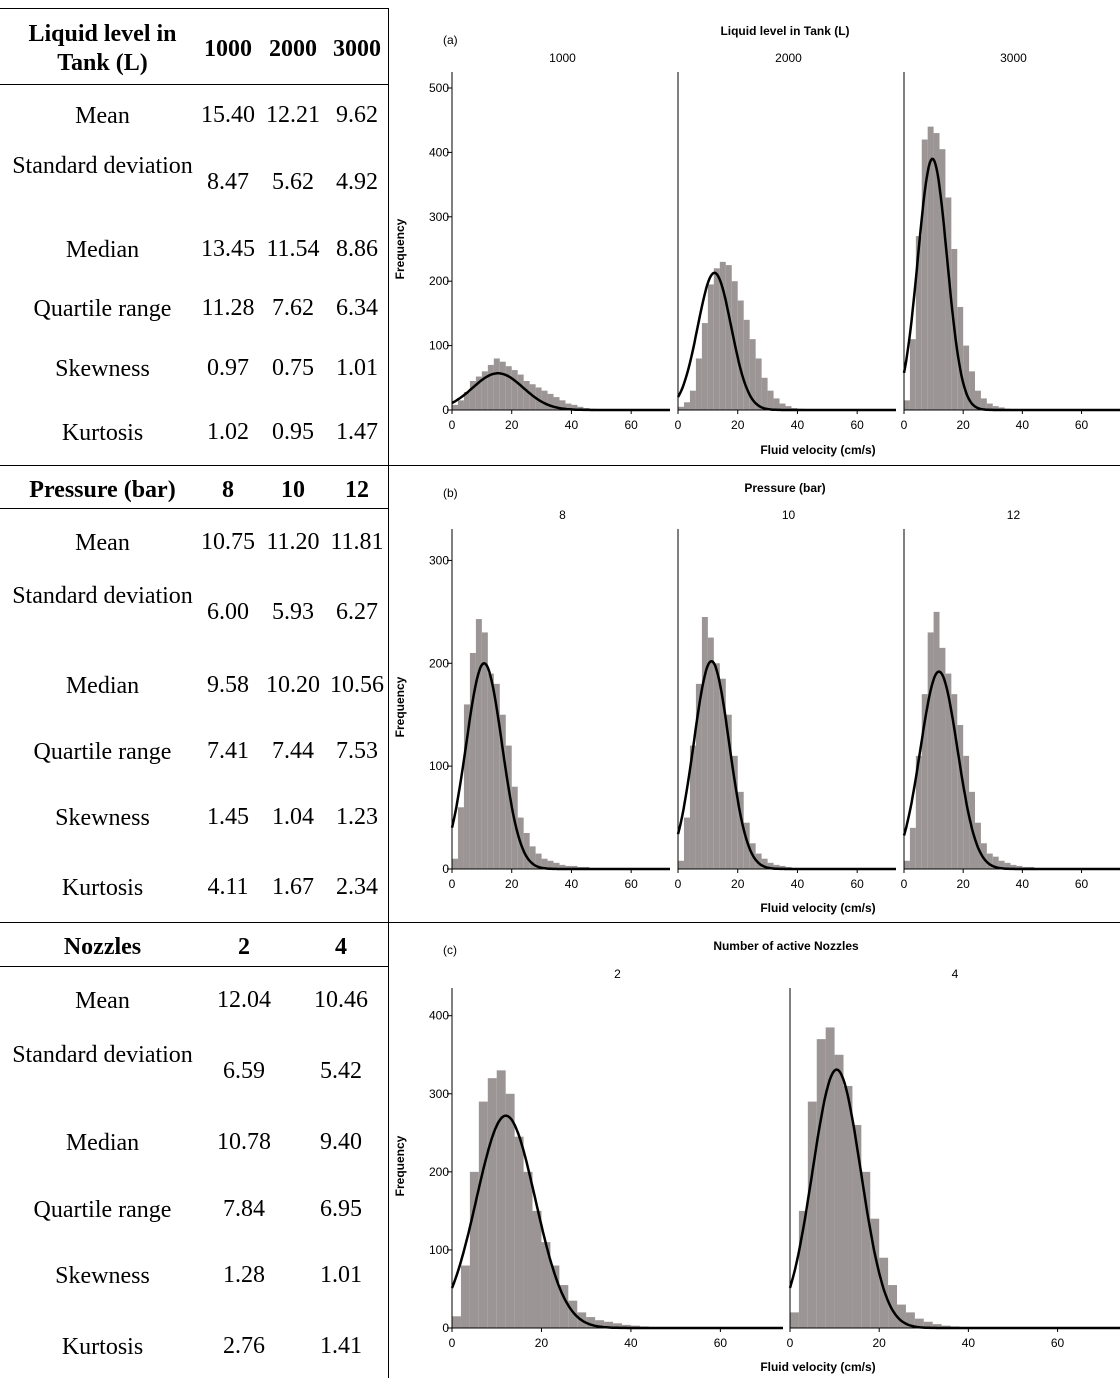 Image resolution: width=1120 pixels, height=1378 pixels. Describe the element at coordinates (439, 88) in the screenshot. I see `y-tick-label: 500` at that location.